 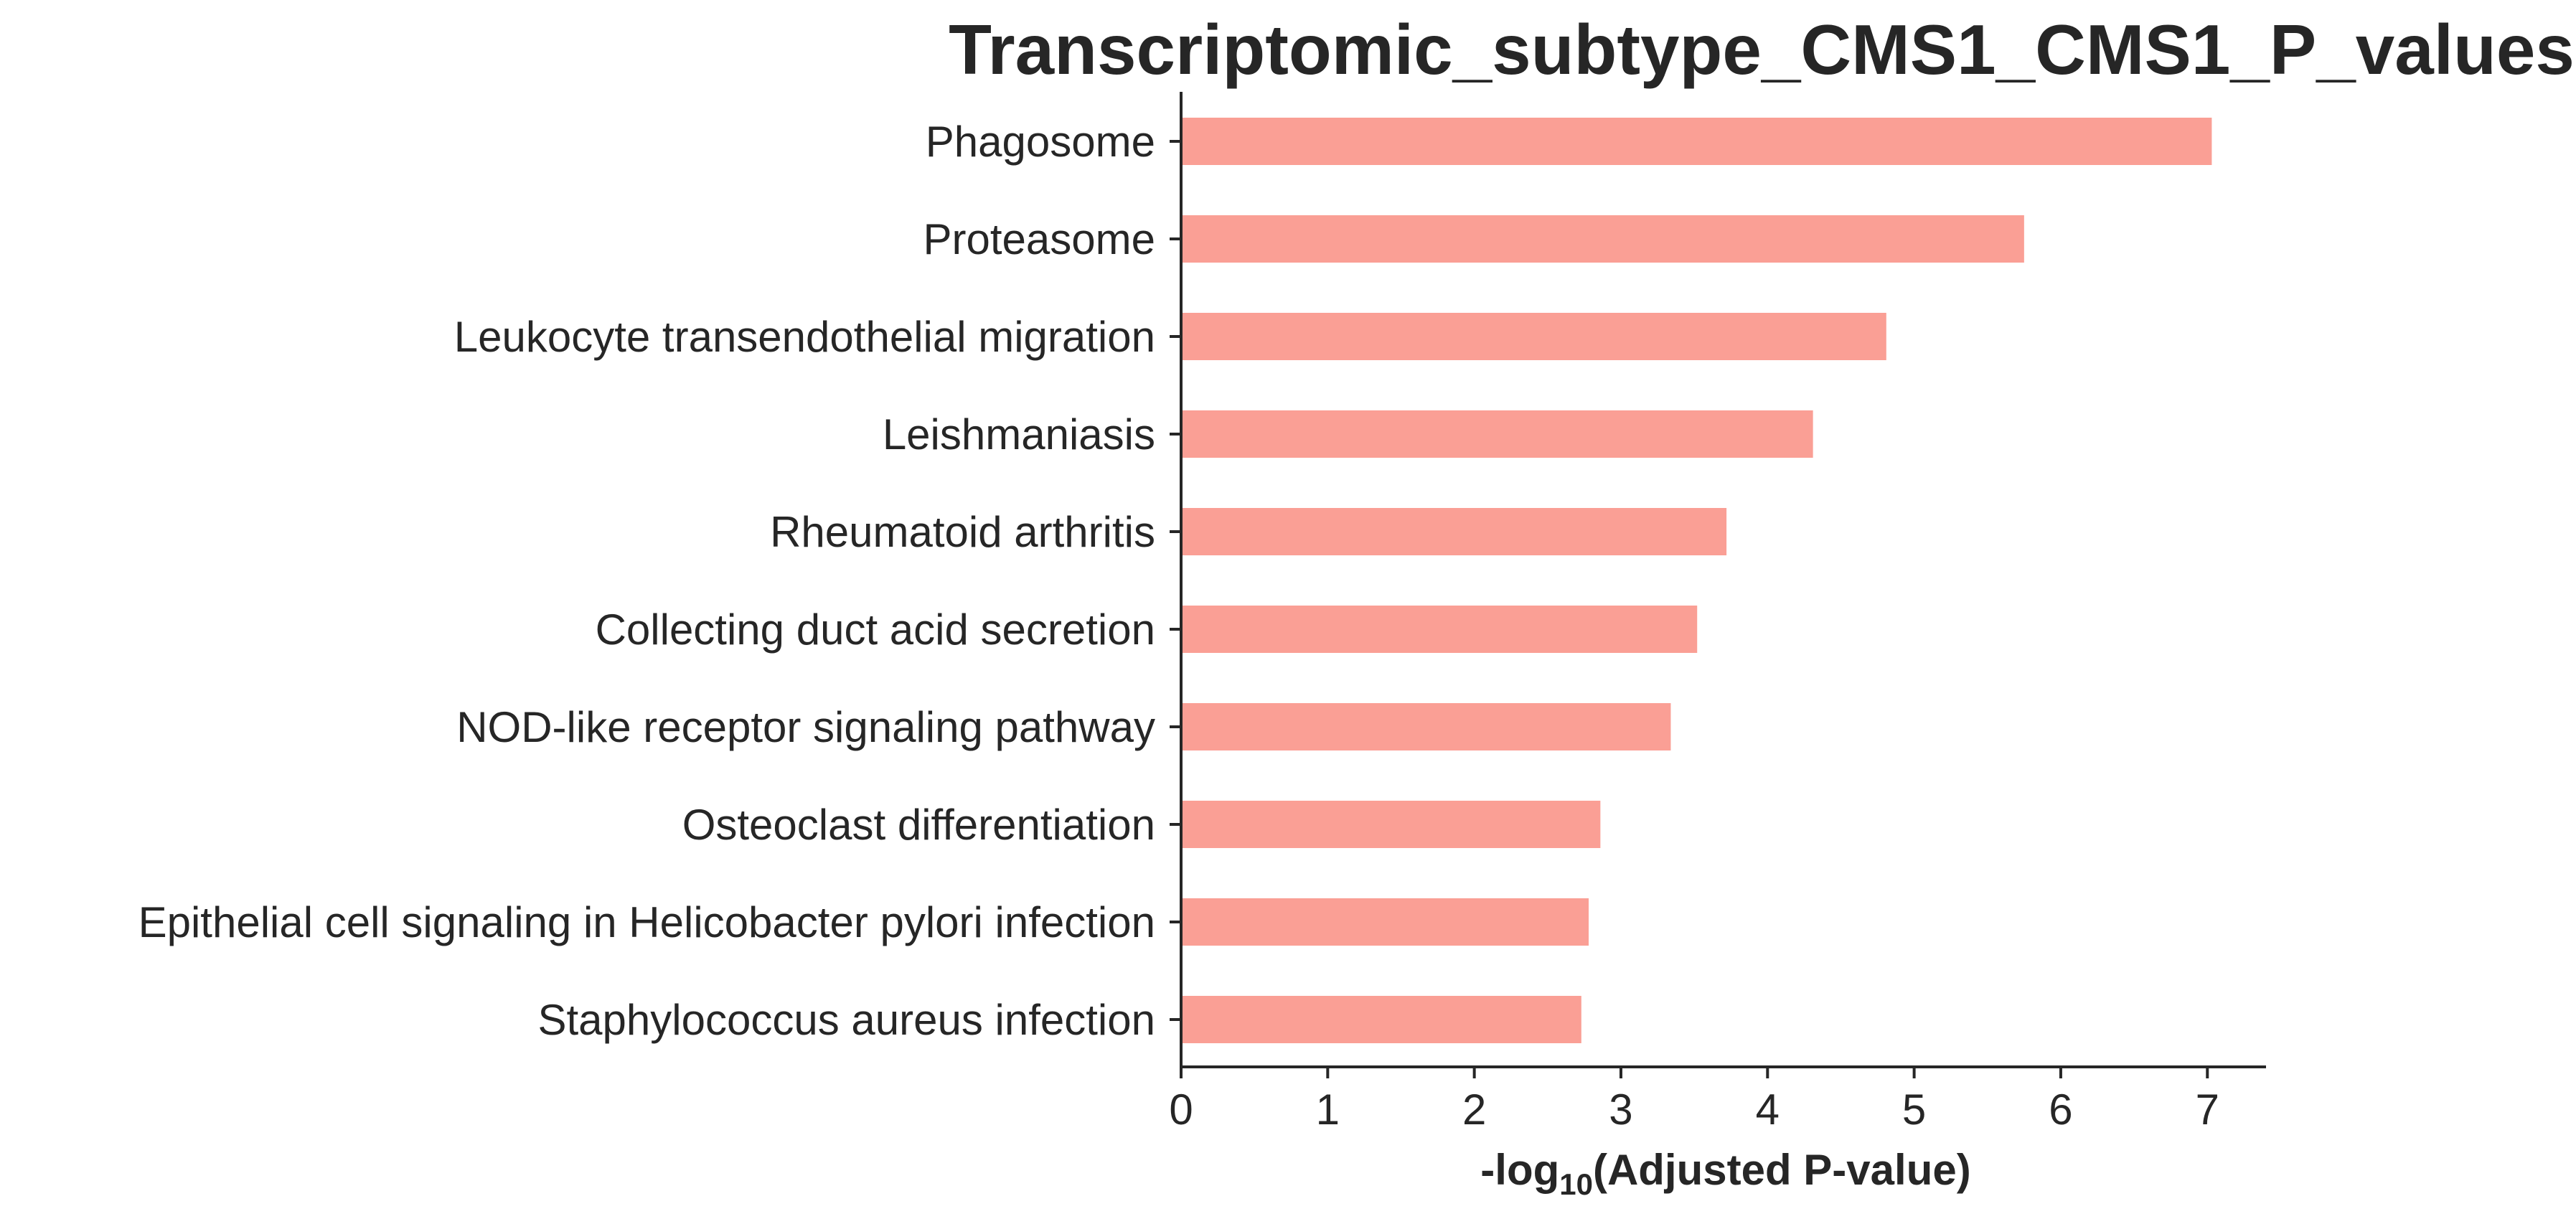 I want to click on x-tick-label: 3, so click(x=1620, y=1110).